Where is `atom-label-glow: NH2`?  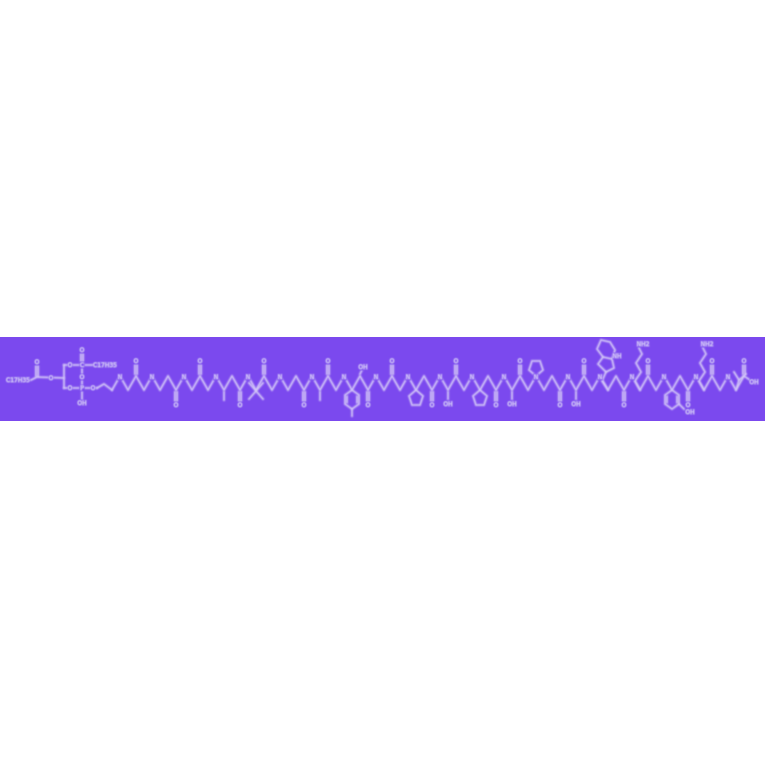
atom-label-glow: NH2 is located at coordinates (707, 344).